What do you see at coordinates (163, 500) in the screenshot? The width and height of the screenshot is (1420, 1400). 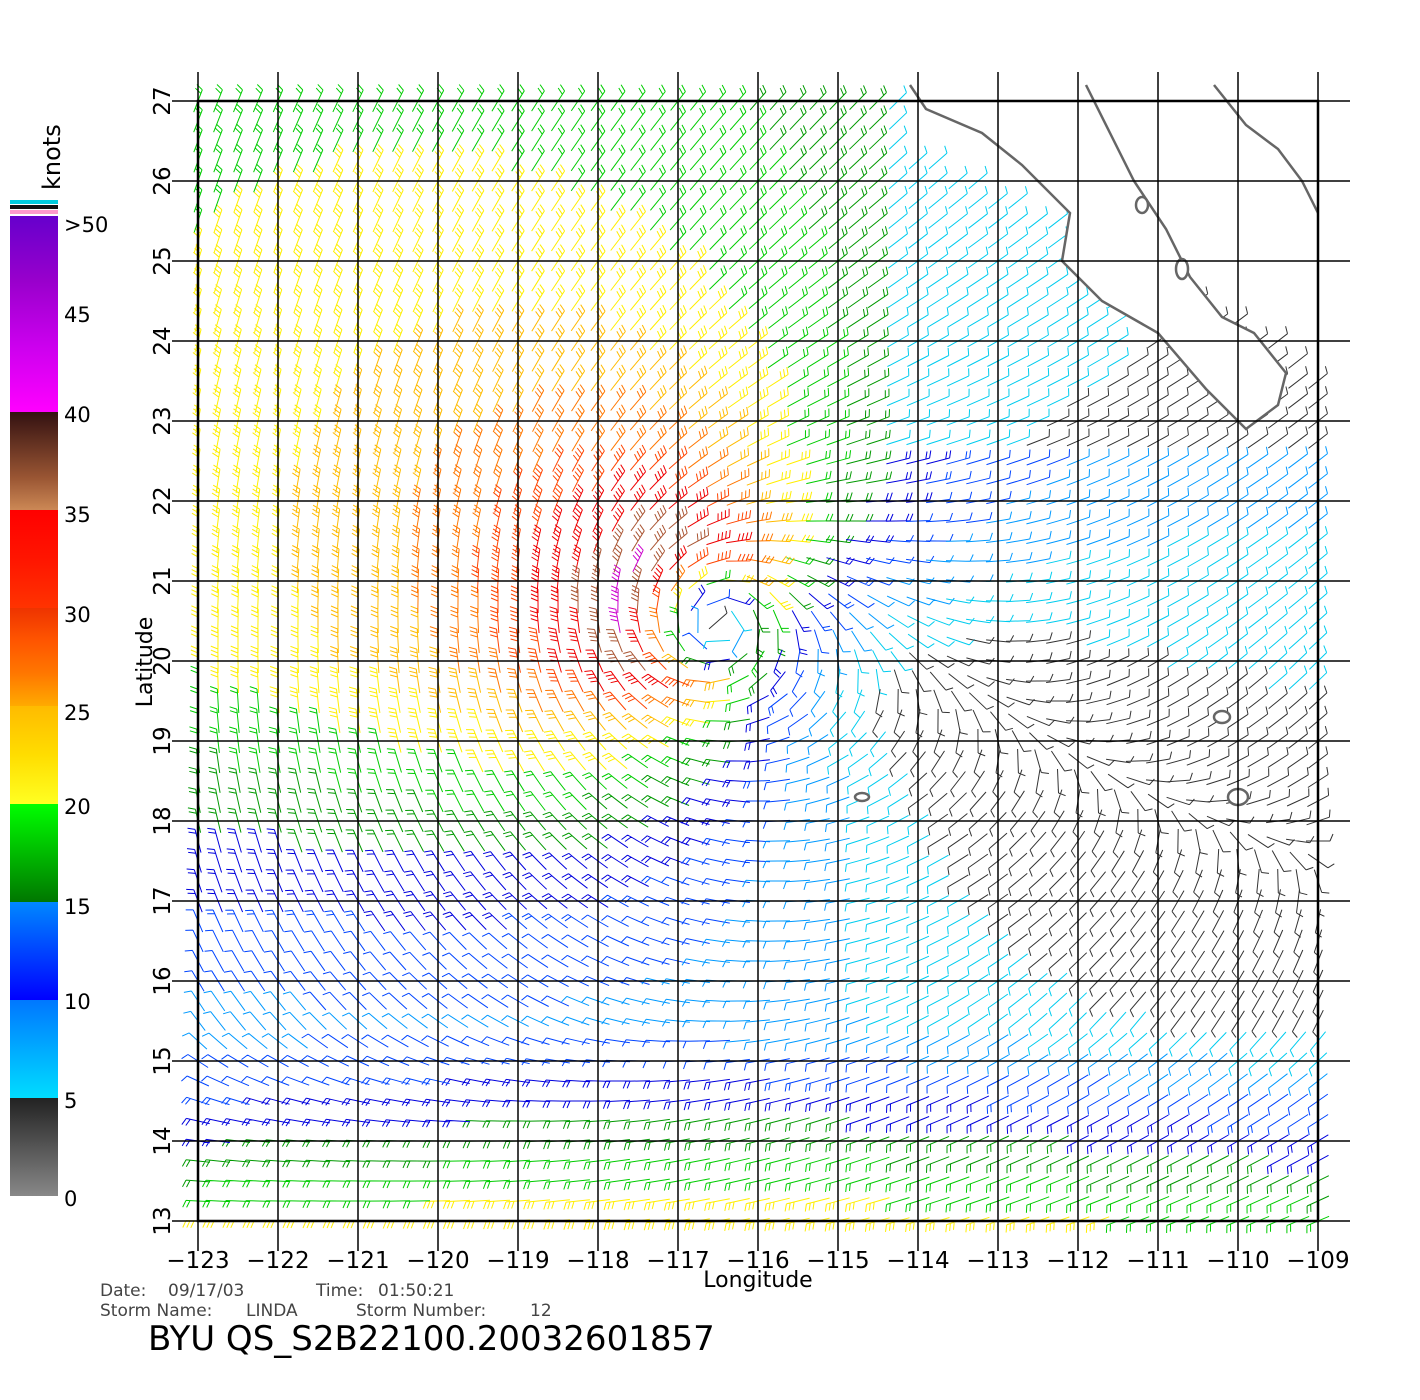 I see `latitude-tick-label: 22` at bounding box center [163, 500].